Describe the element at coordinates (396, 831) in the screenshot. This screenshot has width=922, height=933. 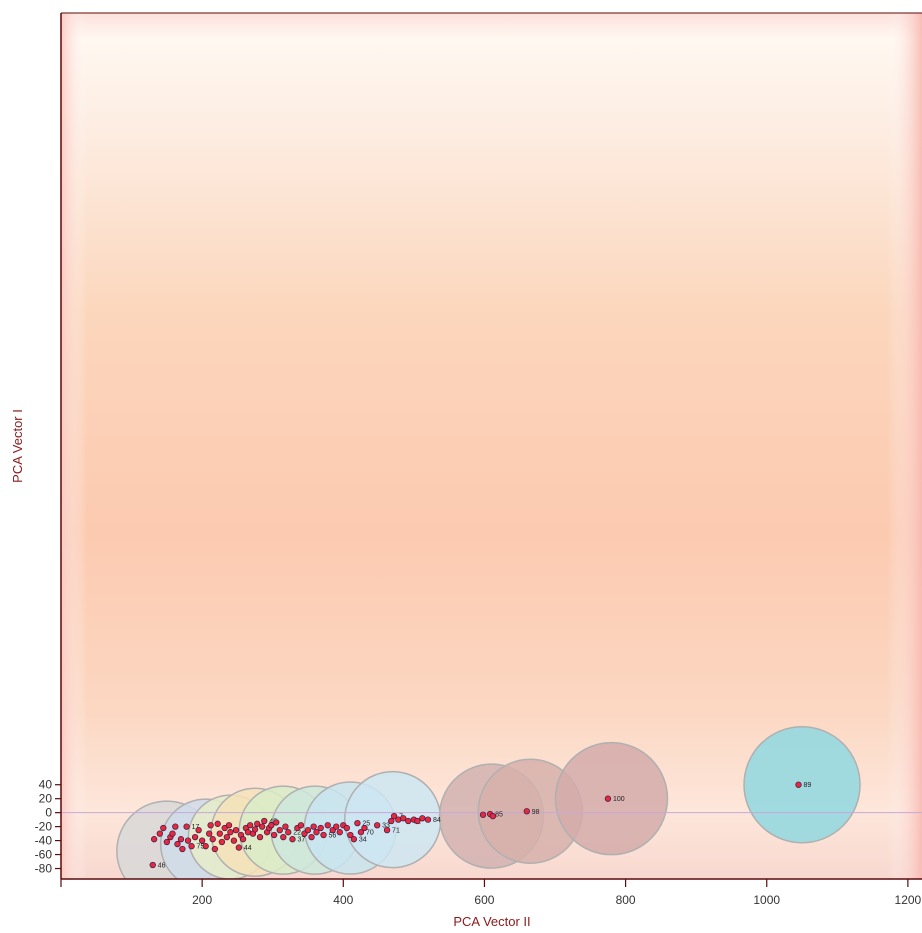
I see `point-label: 71` at that location.